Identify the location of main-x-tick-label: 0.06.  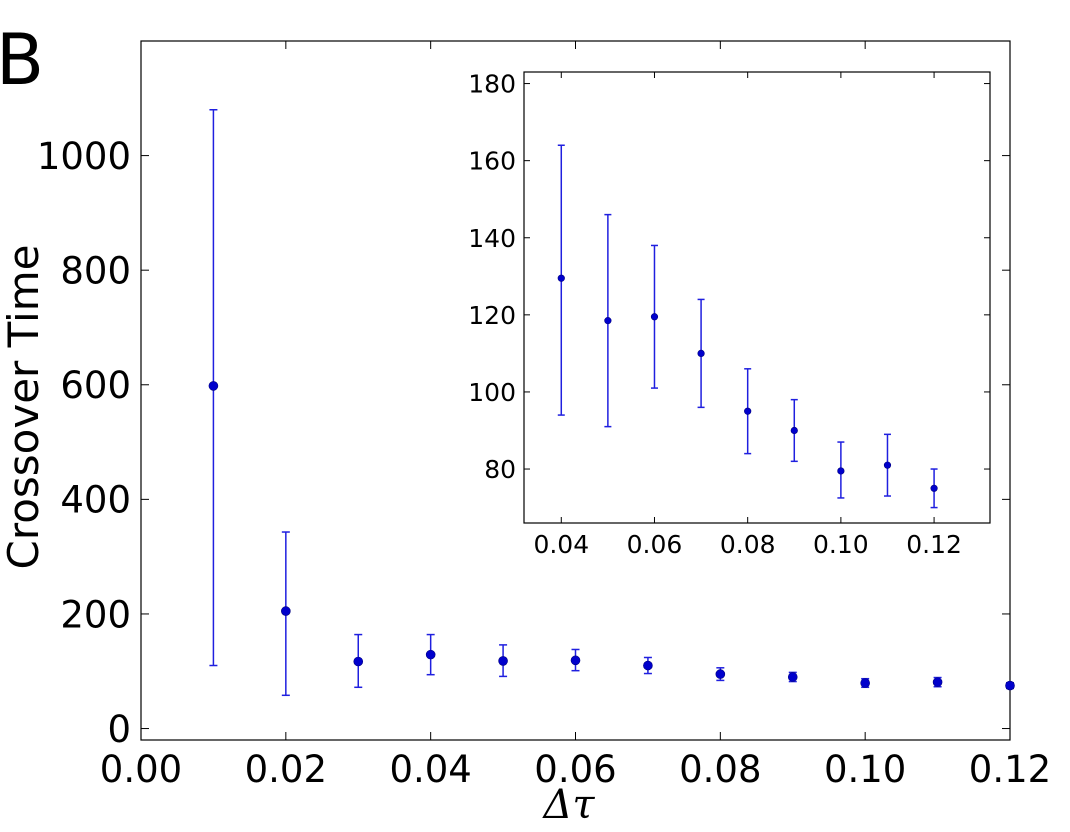
(575, 769).